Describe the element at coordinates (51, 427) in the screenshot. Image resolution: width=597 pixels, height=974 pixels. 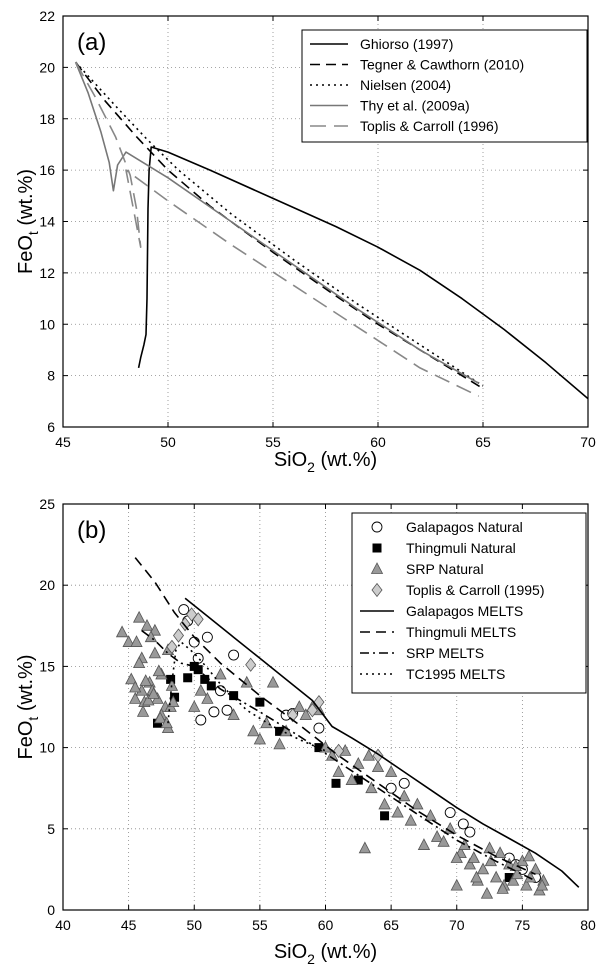
I see `panel-a-ytick-label: 6` at that location.